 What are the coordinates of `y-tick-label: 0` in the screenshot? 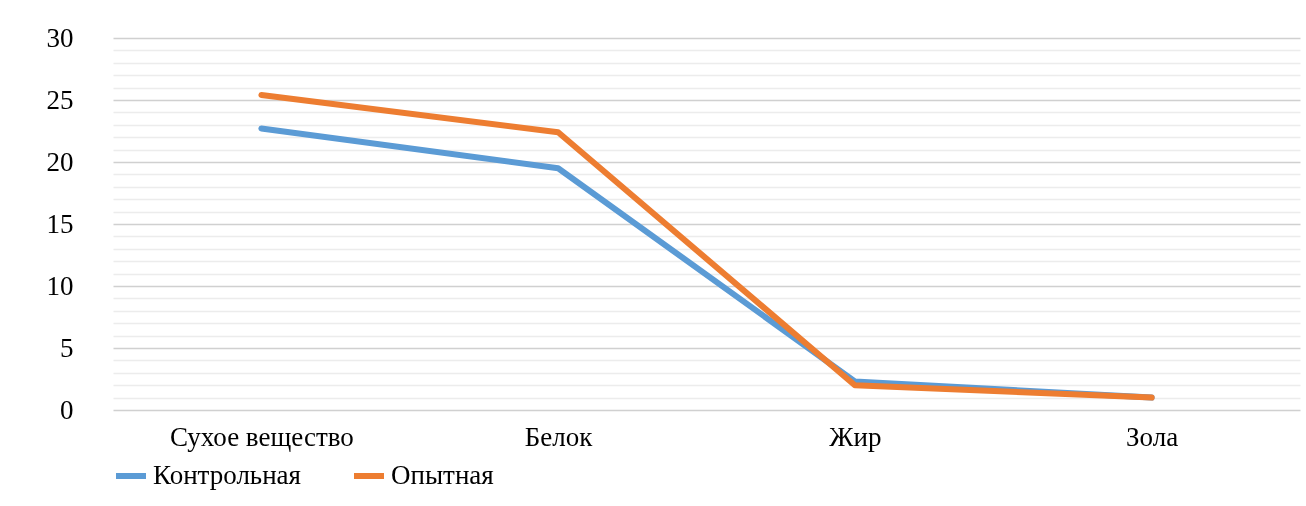 It's located at (67, 409).